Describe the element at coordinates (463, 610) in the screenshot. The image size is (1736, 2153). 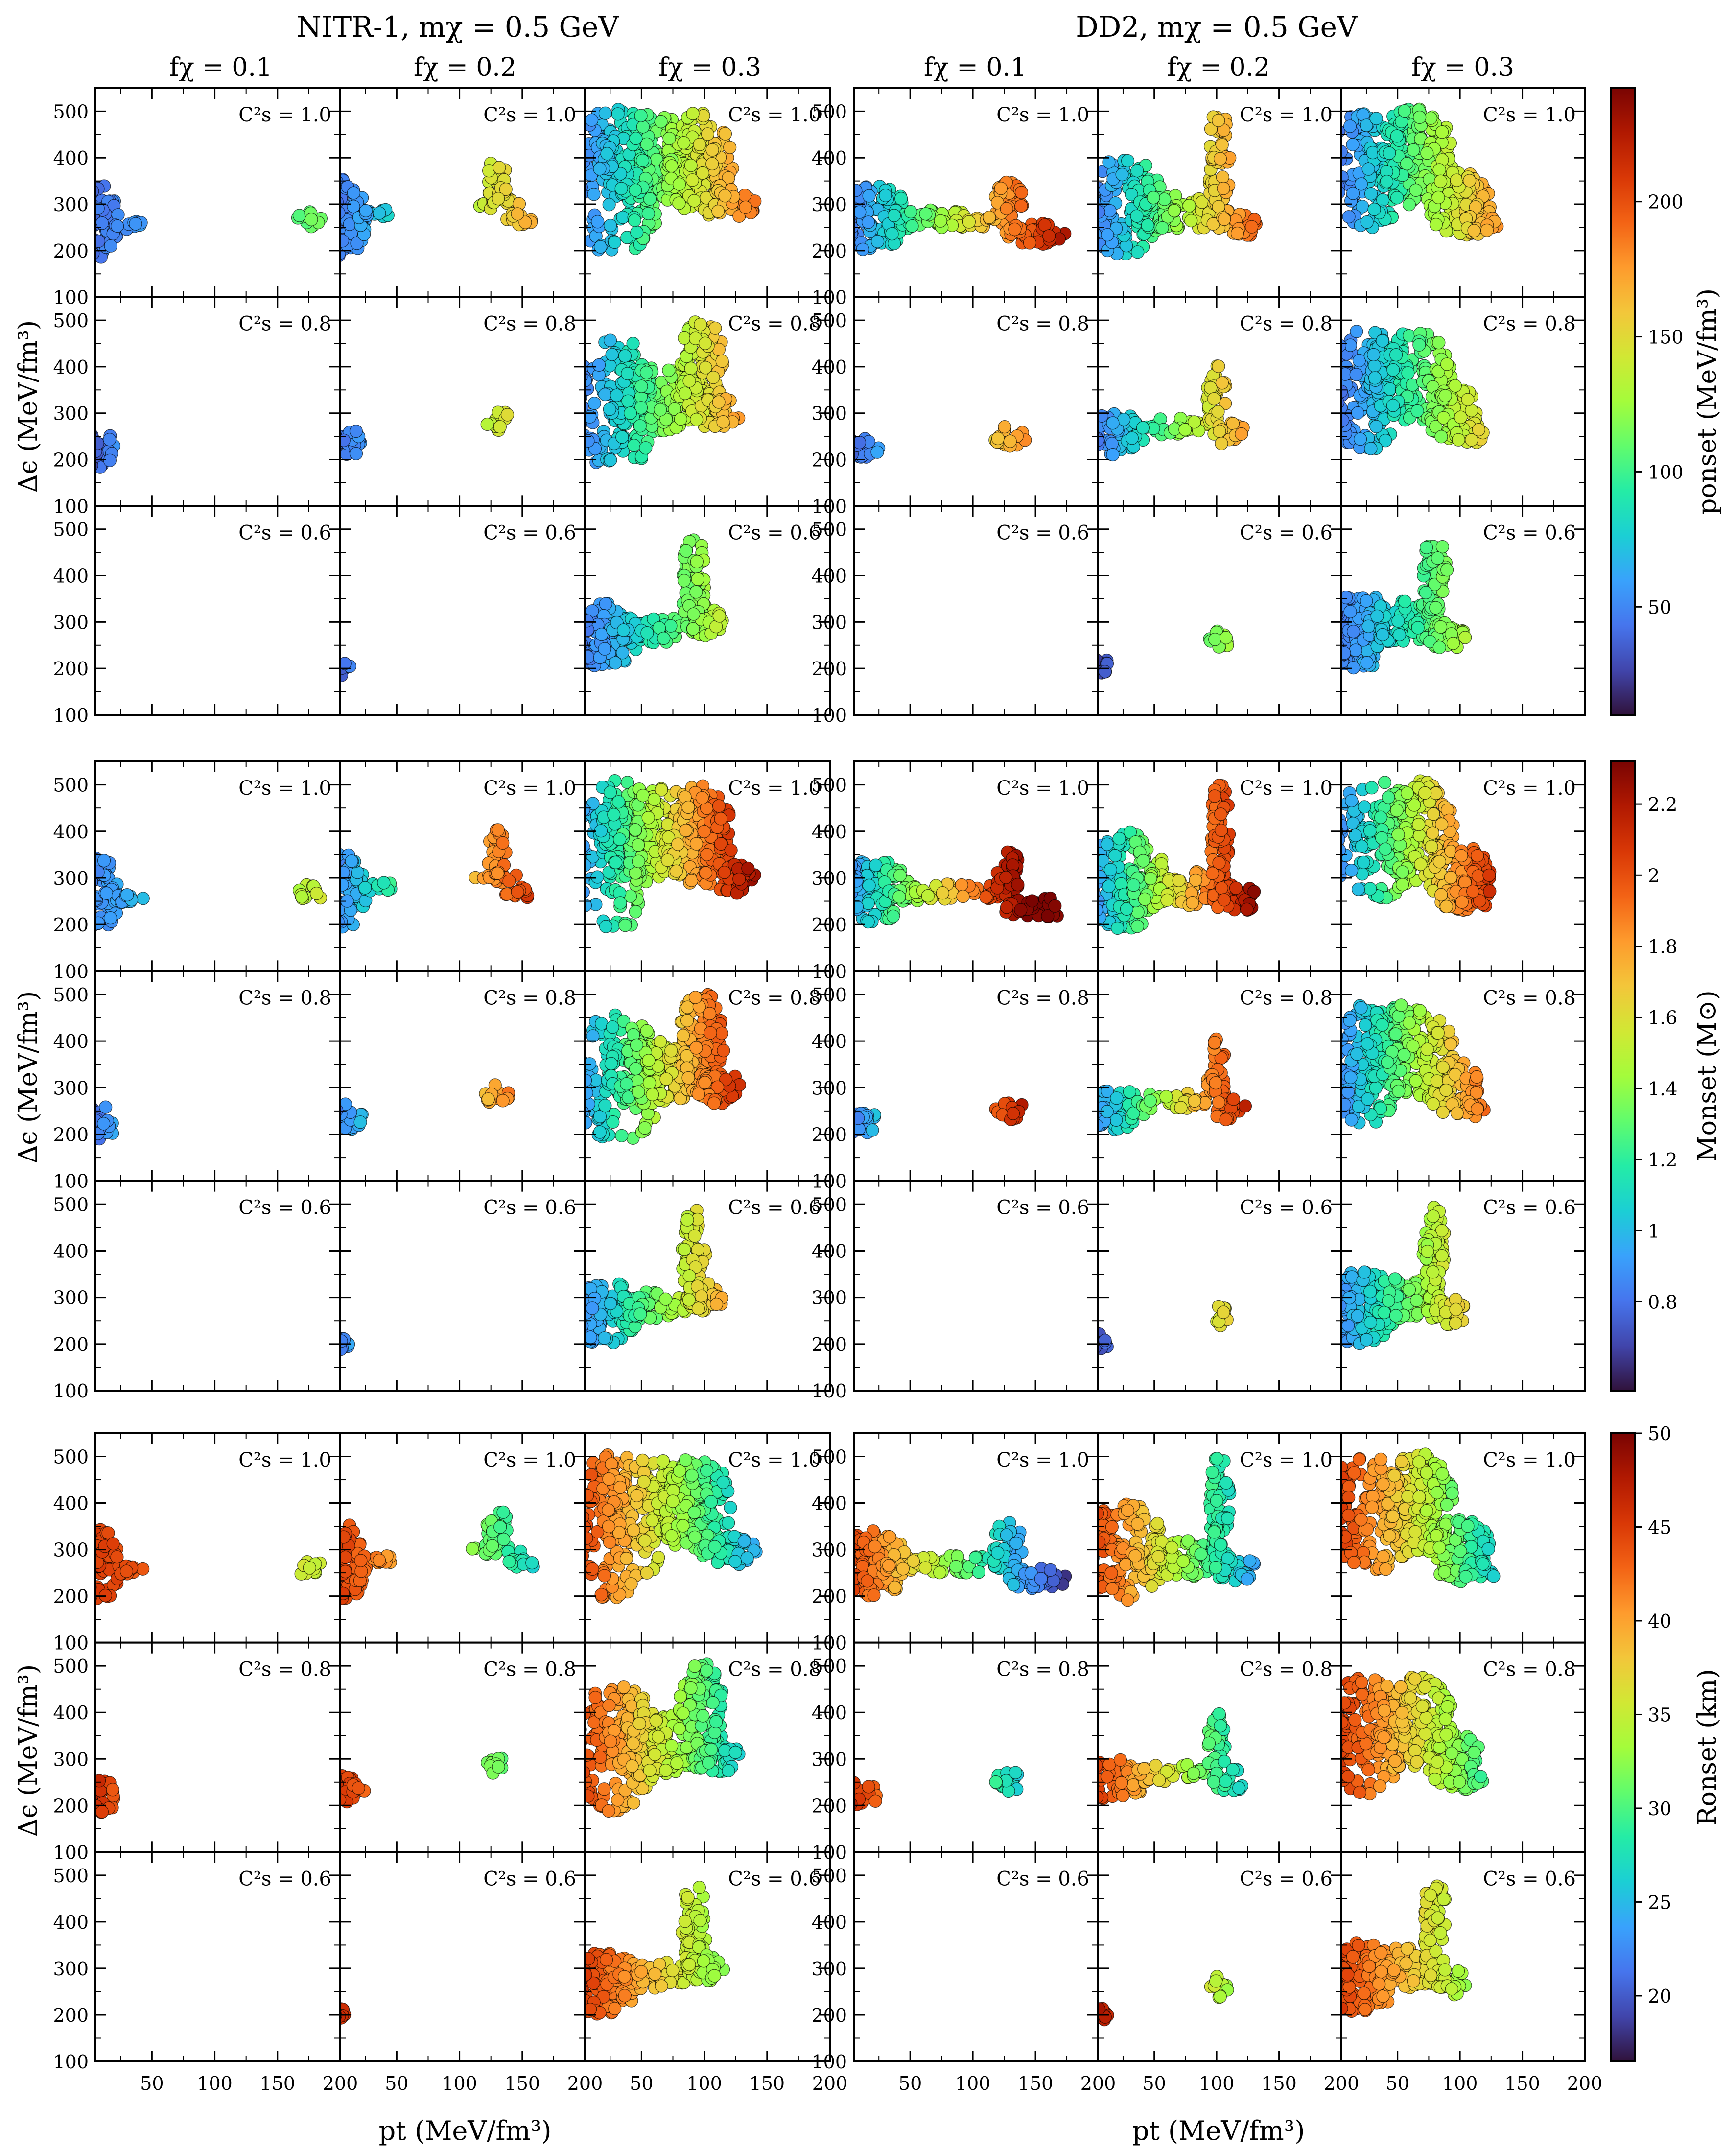
I see `panel-nitr-b1-r3-c2: C²s = 0.6` at that location.